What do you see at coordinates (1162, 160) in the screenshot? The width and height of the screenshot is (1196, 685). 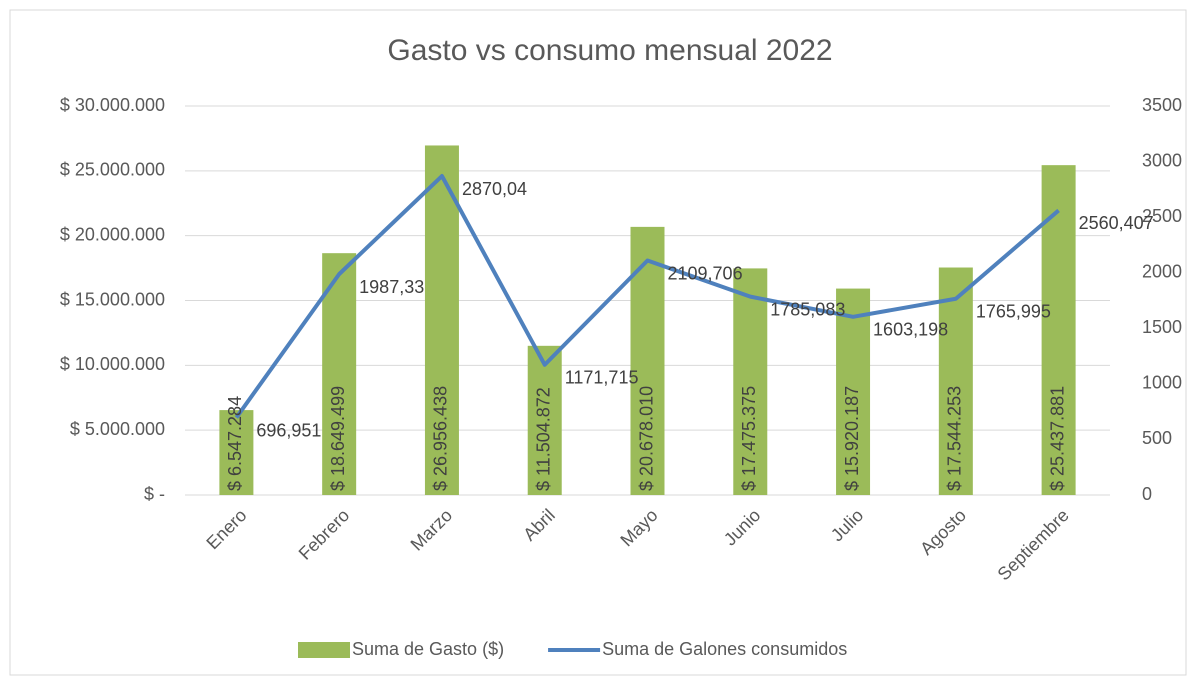 I see `y2-tick-label: 3000` at bounding box center [1162, 160].